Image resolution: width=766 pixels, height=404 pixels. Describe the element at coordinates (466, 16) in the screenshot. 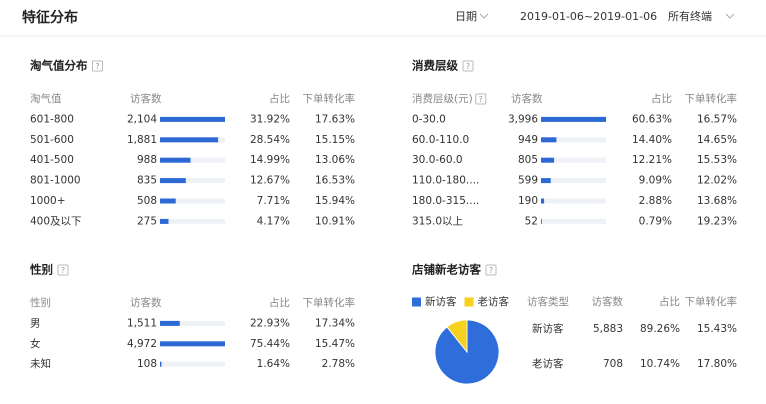

I see `date-label: 日期` at that location.